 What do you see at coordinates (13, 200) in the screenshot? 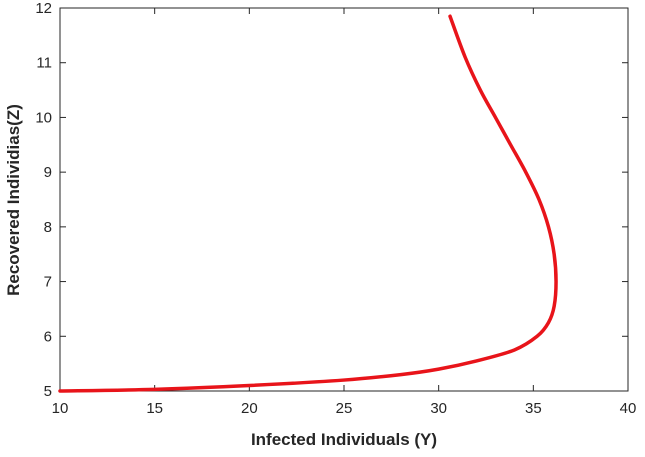
I see `y-axis-label: Recovered Individias(Z)` at bounding box center [13, 200].